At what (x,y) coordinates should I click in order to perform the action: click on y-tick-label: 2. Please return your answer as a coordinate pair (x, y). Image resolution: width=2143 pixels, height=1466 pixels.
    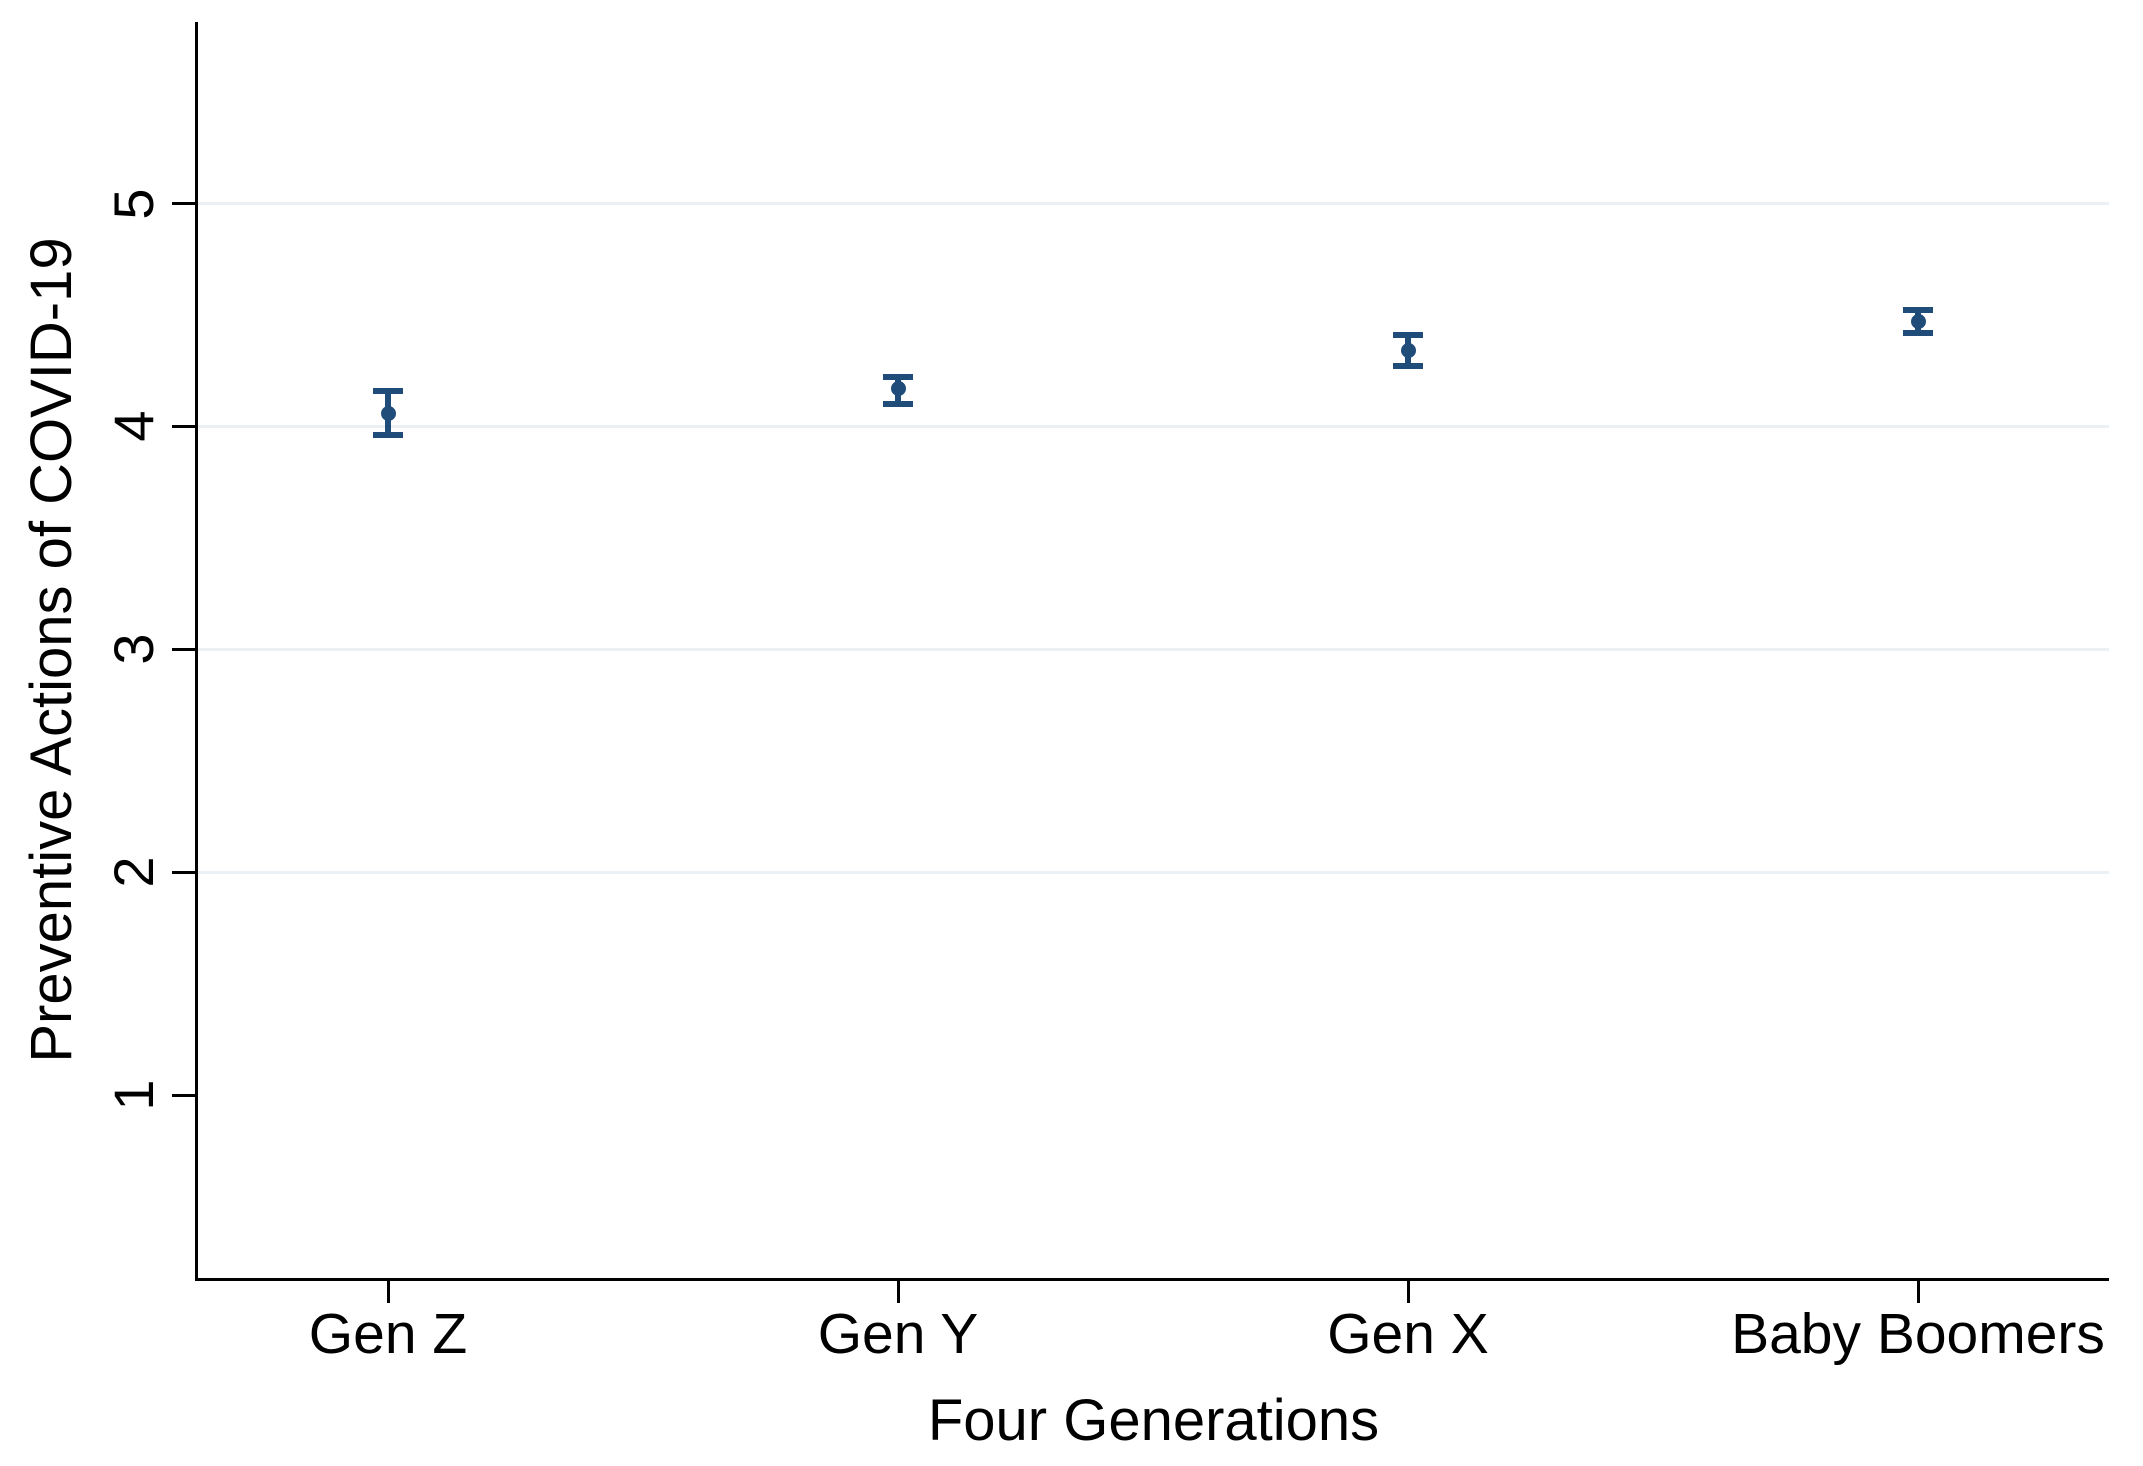
    Looking at the image, I should click on (133, 872).